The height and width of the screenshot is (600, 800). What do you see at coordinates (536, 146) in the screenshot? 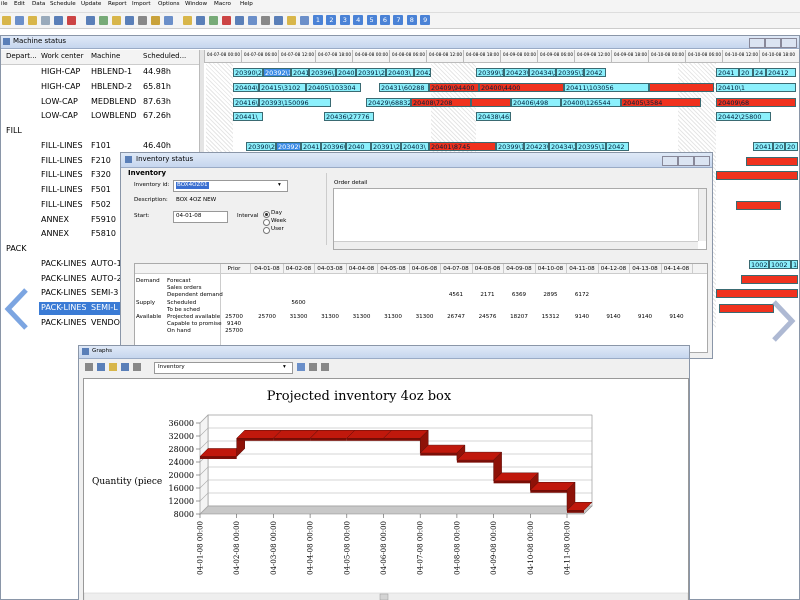
I see `gantt-bar: 20423\` at bounding box center [536, 146].